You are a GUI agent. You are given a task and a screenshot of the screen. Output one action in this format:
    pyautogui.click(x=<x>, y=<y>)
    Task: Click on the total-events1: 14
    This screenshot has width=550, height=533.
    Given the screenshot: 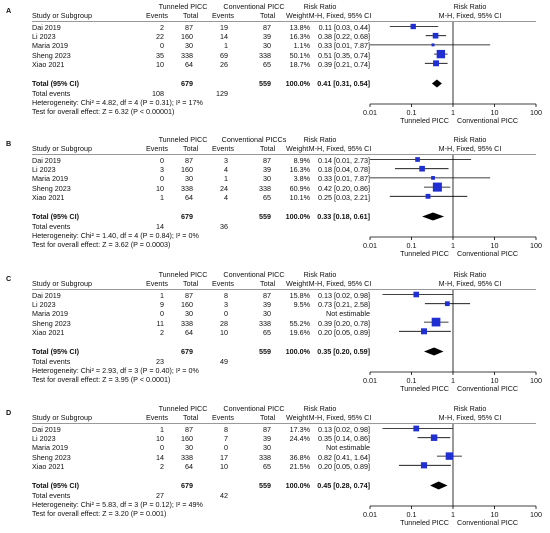 What is the action you would take?
    pyautogui.click(x=160, y=226)
    